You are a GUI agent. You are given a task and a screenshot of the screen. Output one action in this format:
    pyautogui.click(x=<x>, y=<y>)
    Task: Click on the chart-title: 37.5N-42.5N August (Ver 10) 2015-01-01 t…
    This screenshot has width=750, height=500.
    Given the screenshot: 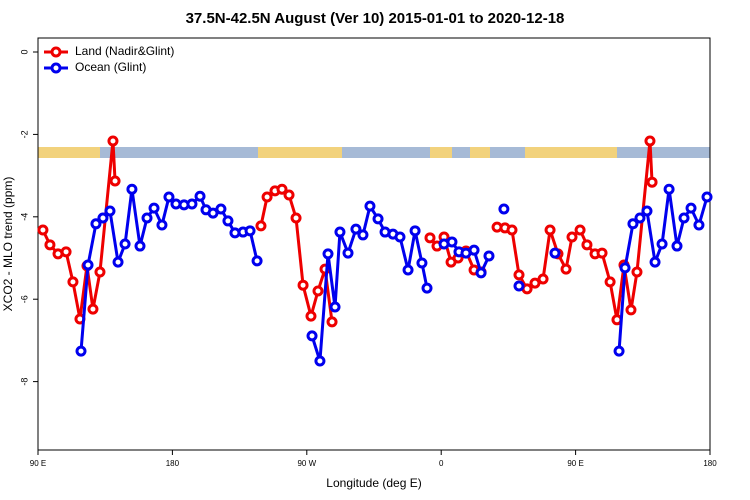 What is the action you would take?
    pyautogui.click(x=375, y=18)
    